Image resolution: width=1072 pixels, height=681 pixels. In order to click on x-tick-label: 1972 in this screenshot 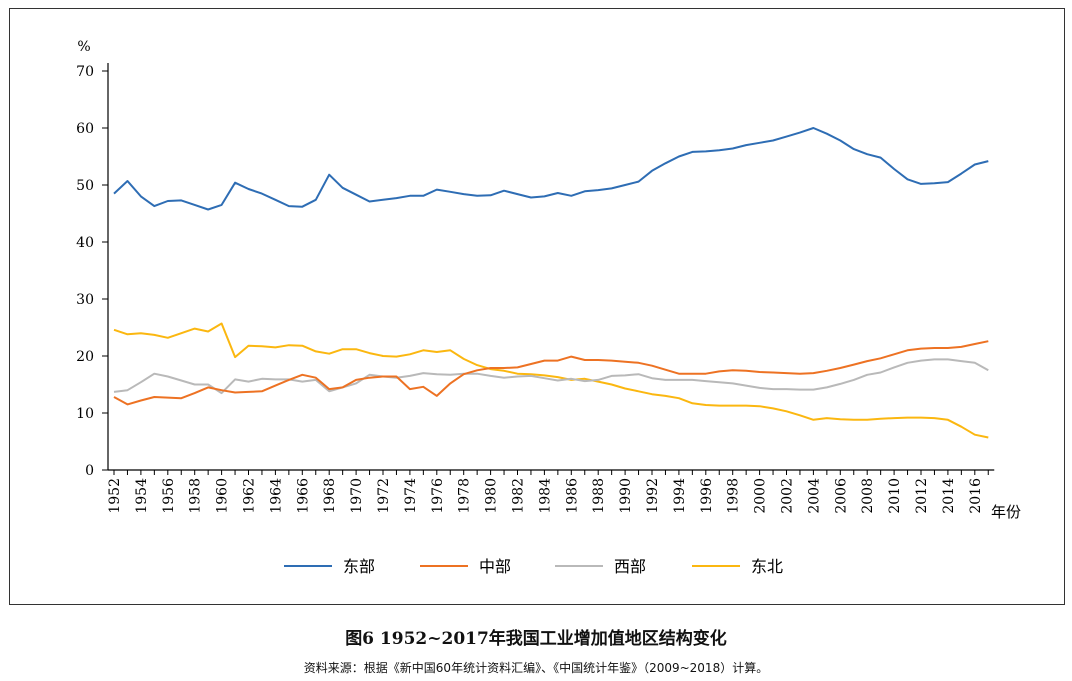, I will do `click(384, 496)`.